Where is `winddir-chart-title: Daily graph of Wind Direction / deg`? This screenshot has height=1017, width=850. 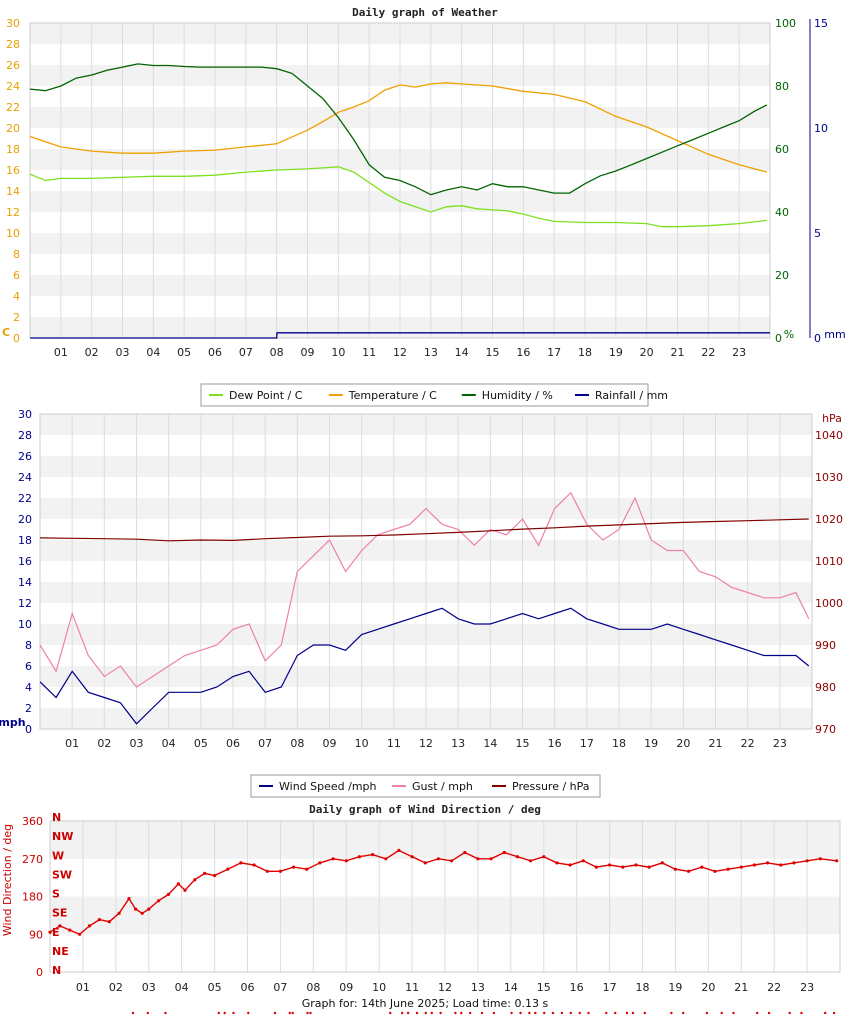
winddir-chart-title: Daily graph of Wind Direction / deg is located at coordinates (425, 809).